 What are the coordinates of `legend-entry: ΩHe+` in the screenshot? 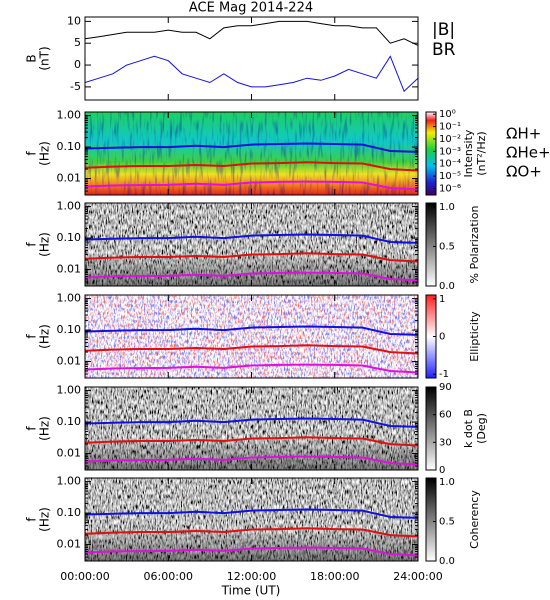 It's located at (528, 153).